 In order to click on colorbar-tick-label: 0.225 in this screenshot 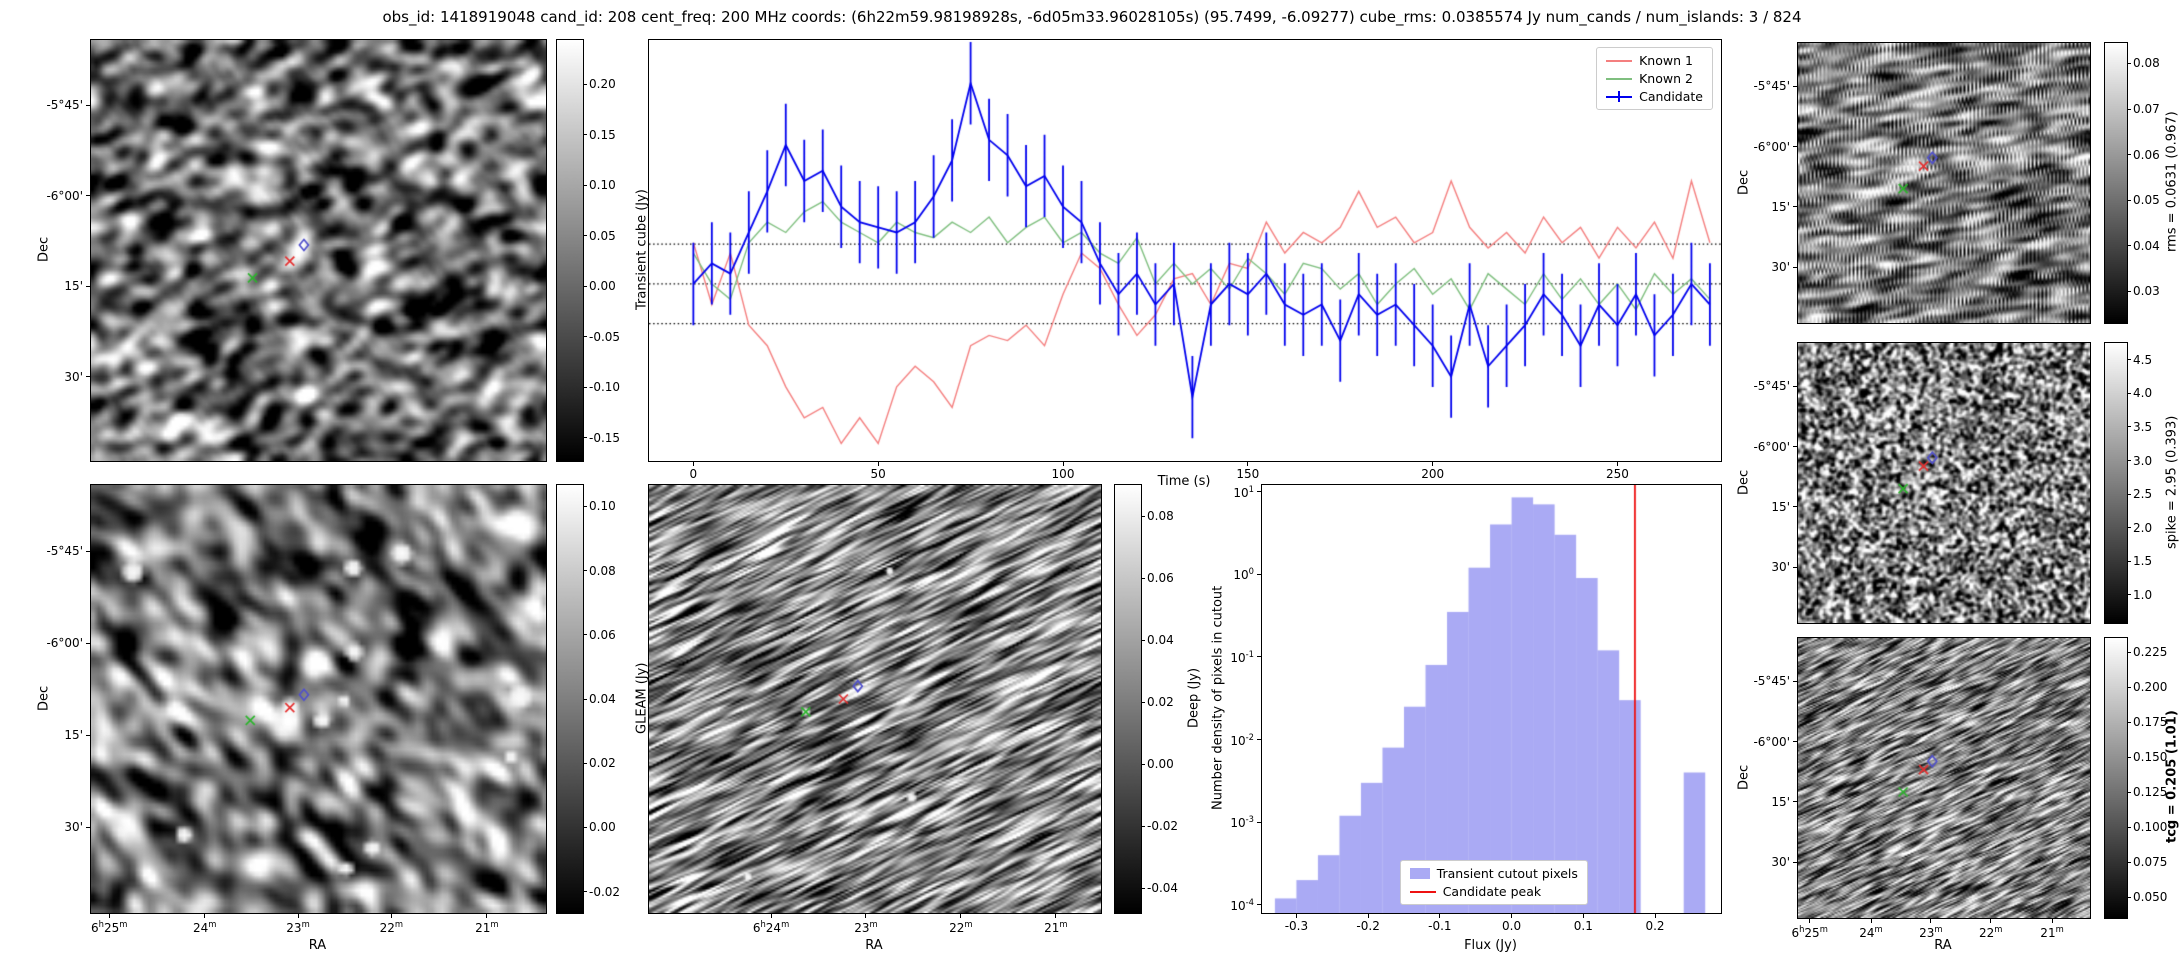, I will do `click(2150, 652)`.